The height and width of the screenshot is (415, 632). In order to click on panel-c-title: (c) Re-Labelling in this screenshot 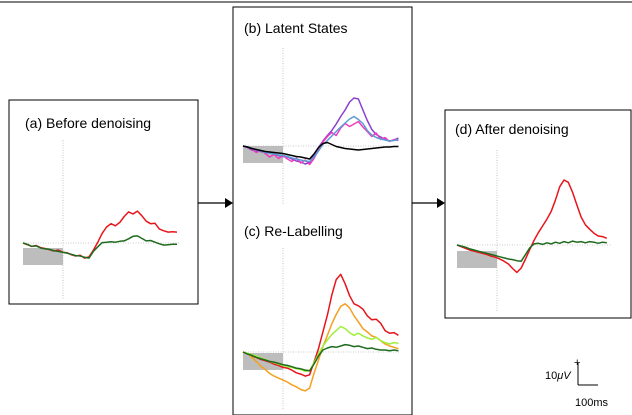, I will do `click(293, 231)`.